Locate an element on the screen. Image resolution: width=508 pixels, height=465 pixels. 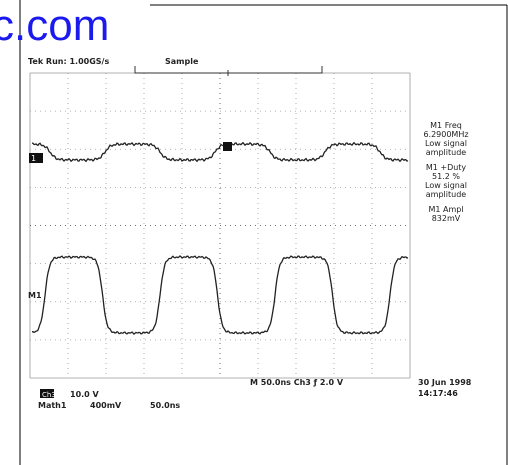
math-label: Math1 is located at coordinates (52, 405).